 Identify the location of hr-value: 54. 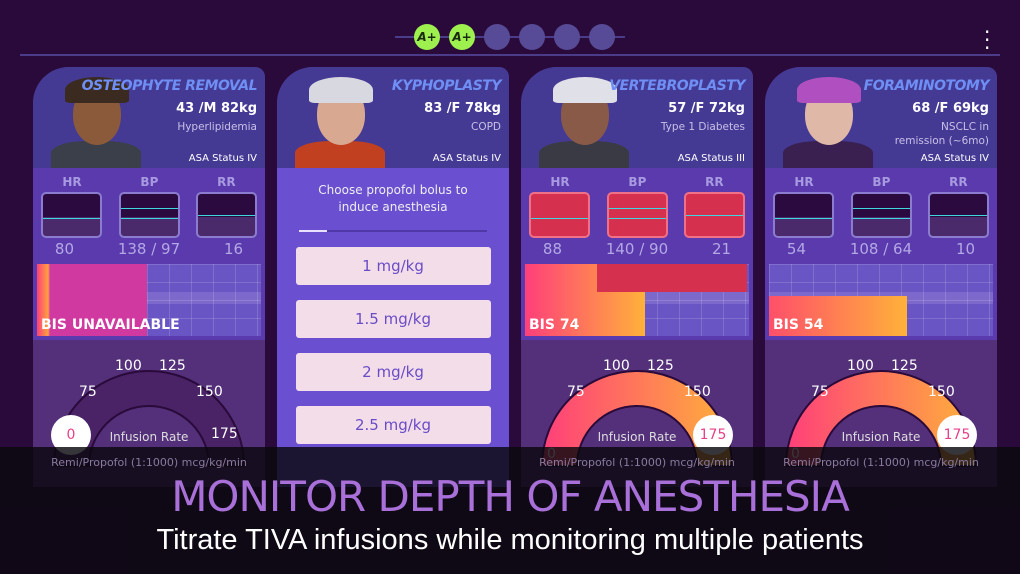
(796, 249).